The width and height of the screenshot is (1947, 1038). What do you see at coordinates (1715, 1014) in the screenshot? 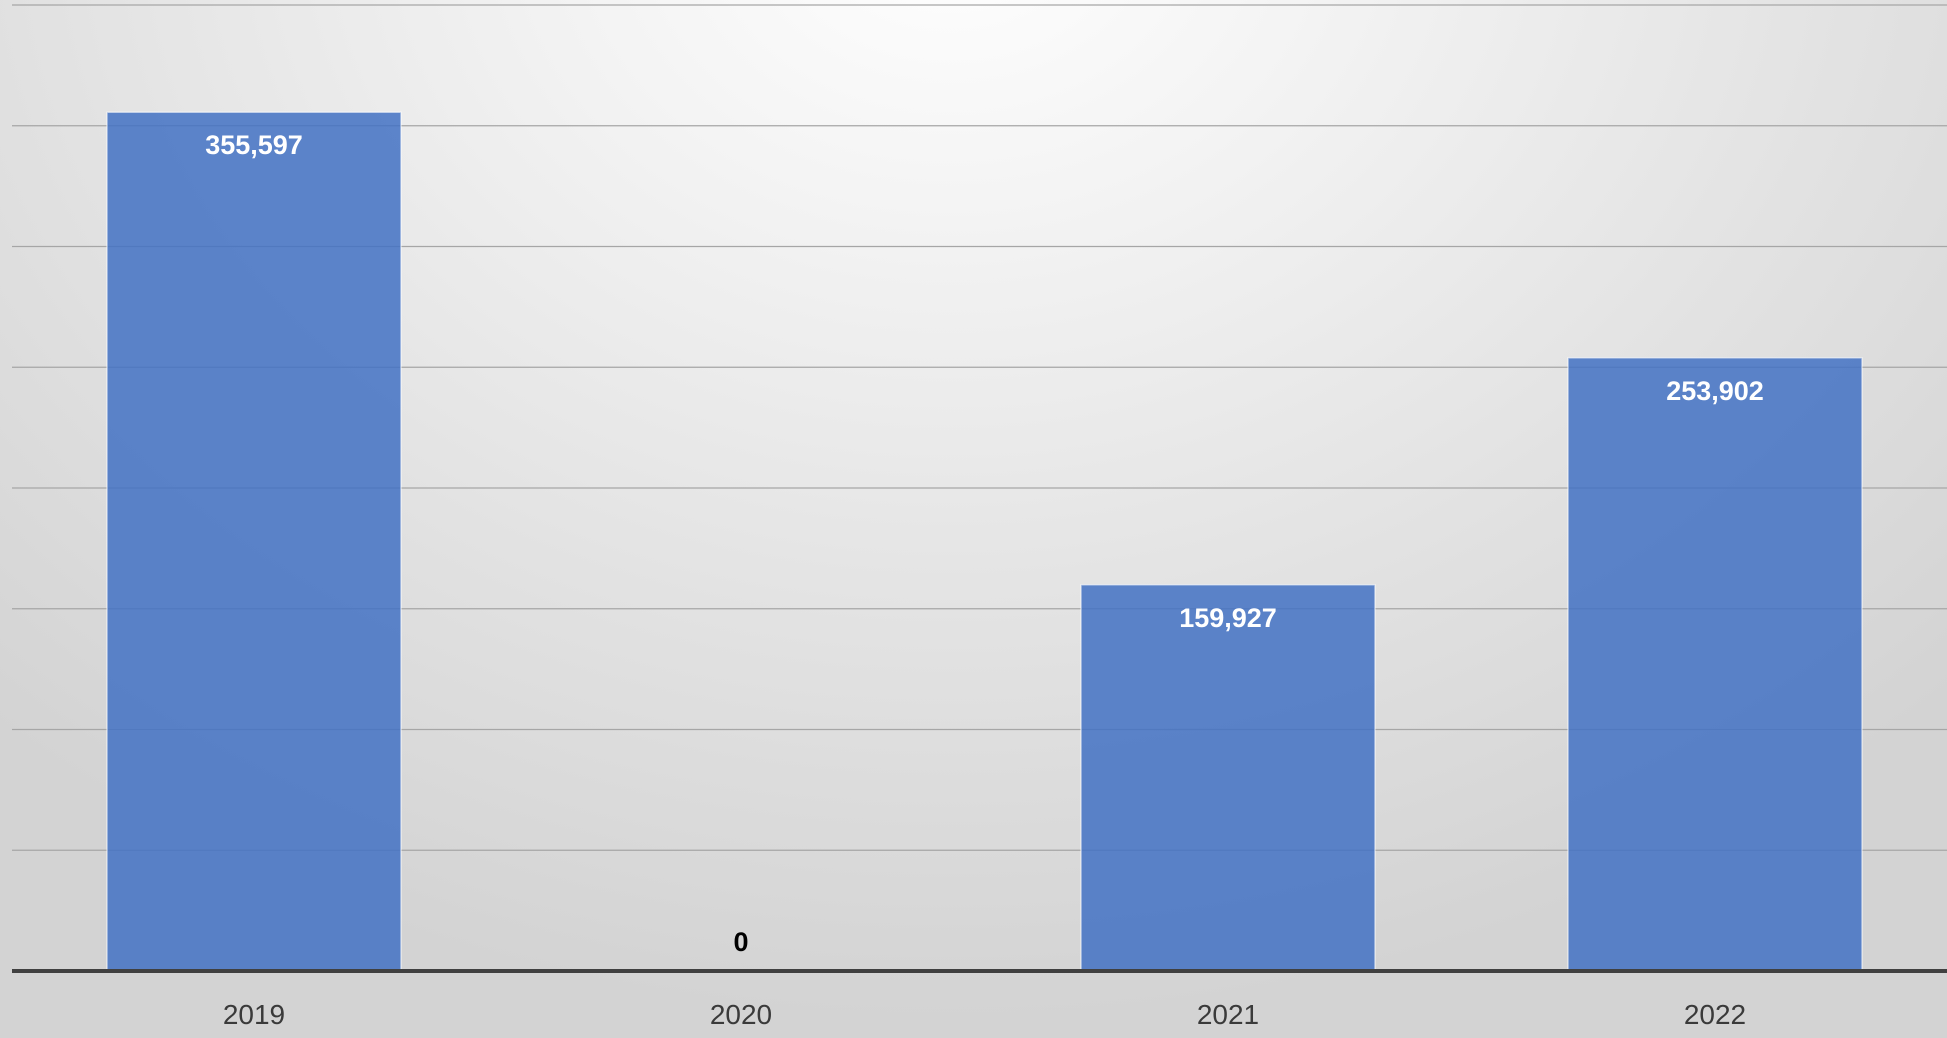
I see `x-tick-label-2022: 2022` at bounding box center [1715, 1014].